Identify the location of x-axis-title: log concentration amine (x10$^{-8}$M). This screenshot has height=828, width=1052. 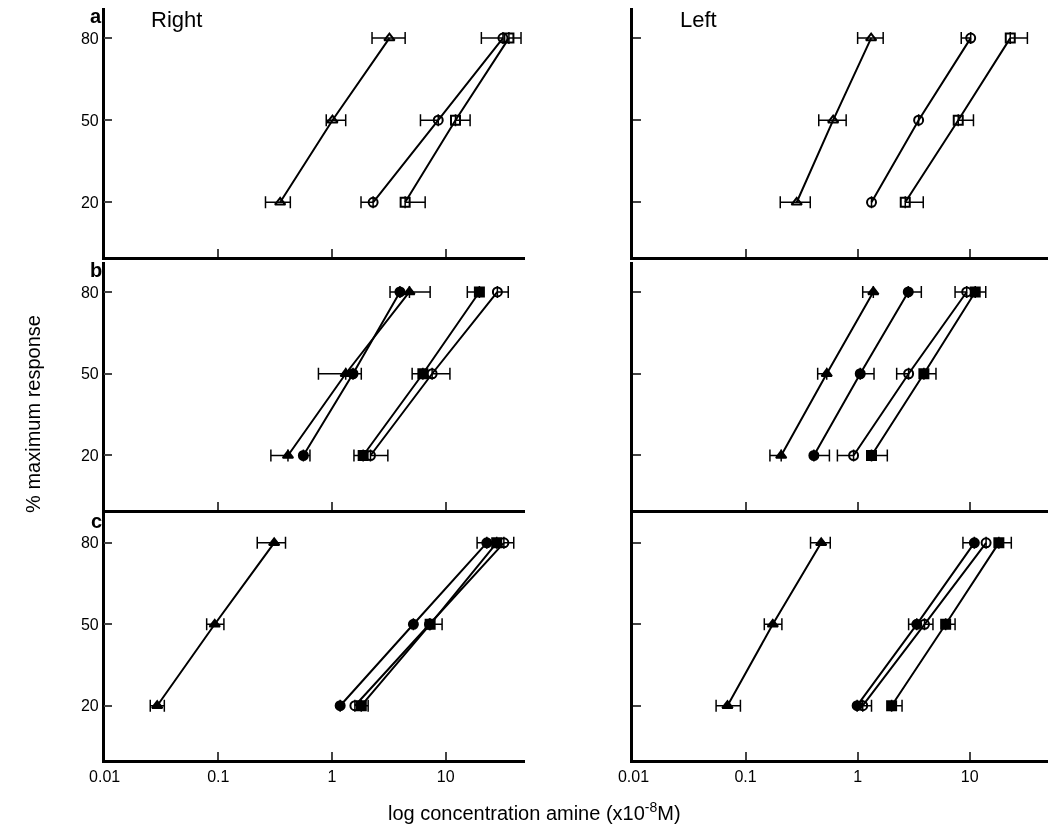
(534, 812).